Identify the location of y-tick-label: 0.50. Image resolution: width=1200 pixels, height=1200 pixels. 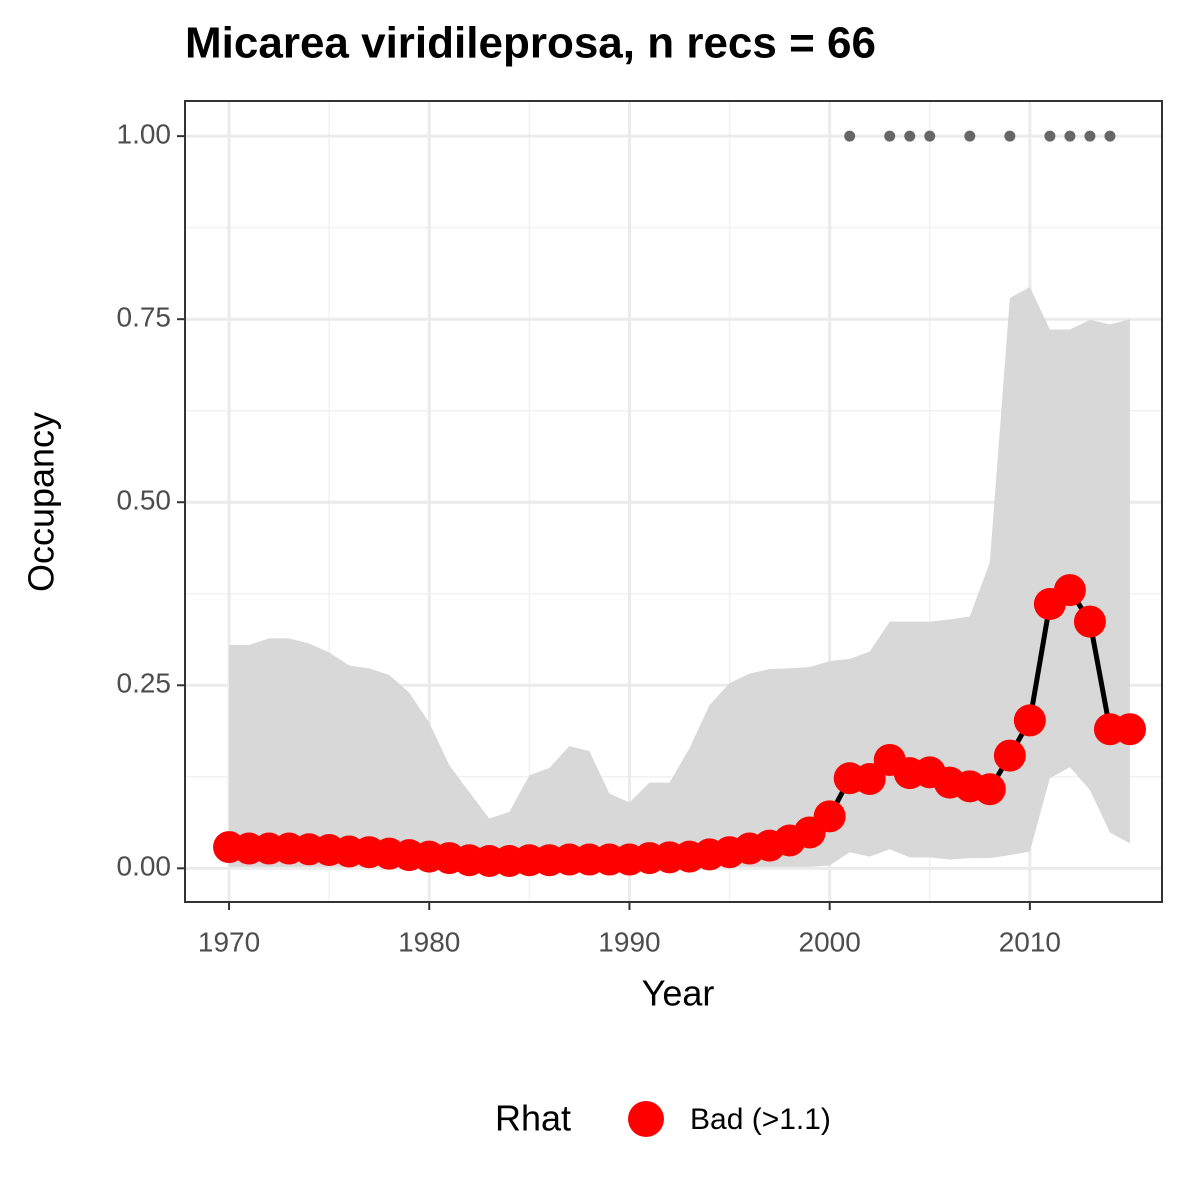
(144, 500).